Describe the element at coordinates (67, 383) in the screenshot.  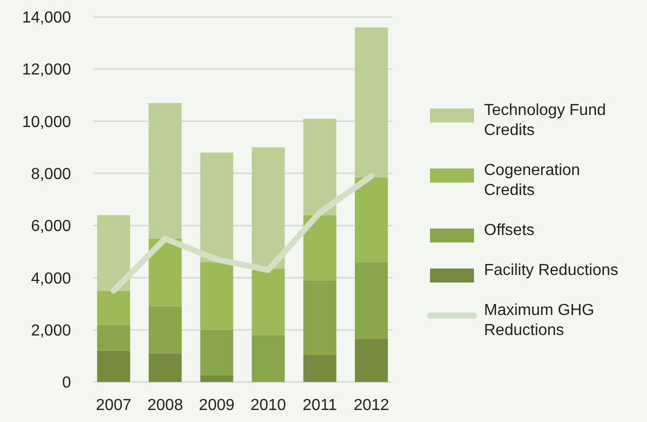
I see `y-tick-label: 0` at that location.